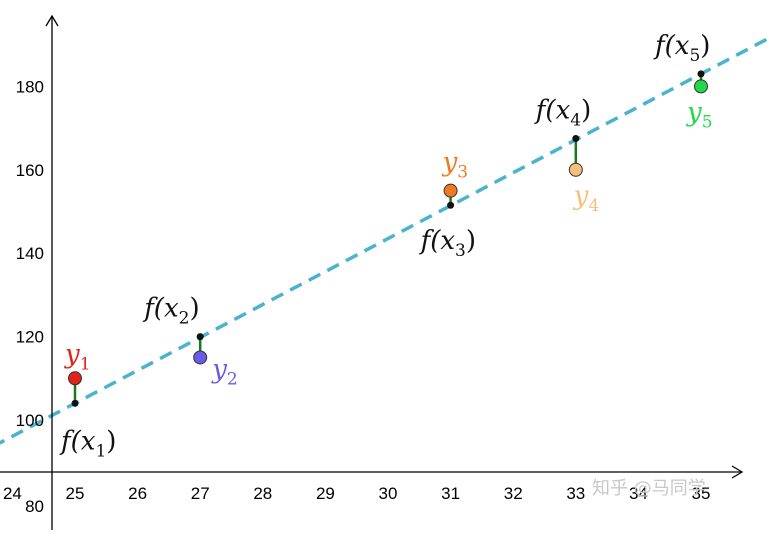  I want to click on x-tick-label: 32, so click(513, 493).